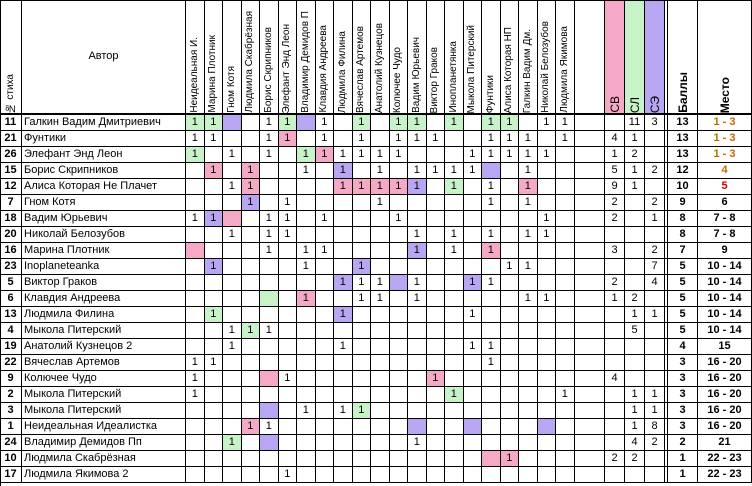 This screenshot has width=752, height=486. What do you see at coordinates (655, 171) in the screenshot?
I see `stat-cell-se: 2` at bounding box center [655, 171].